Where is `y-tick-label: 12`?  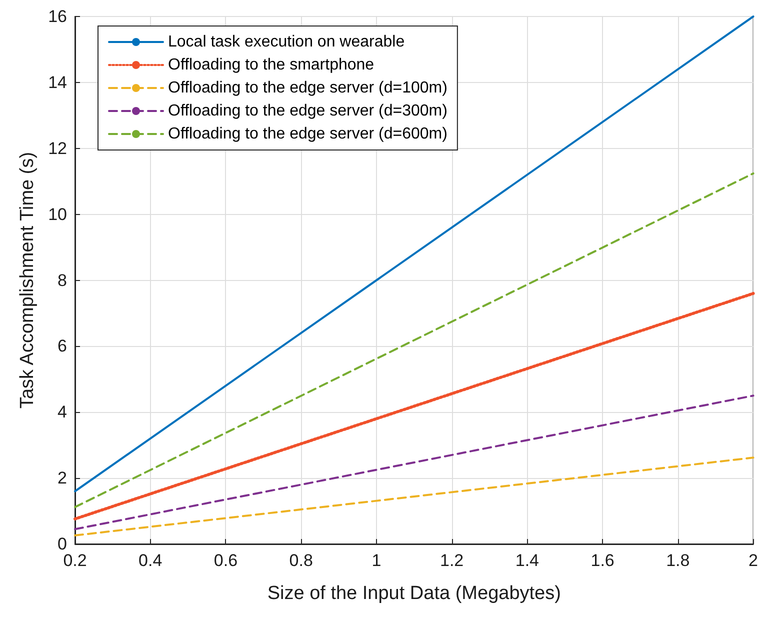 y-tick-label: 12 is located at coordinates (57, 148).